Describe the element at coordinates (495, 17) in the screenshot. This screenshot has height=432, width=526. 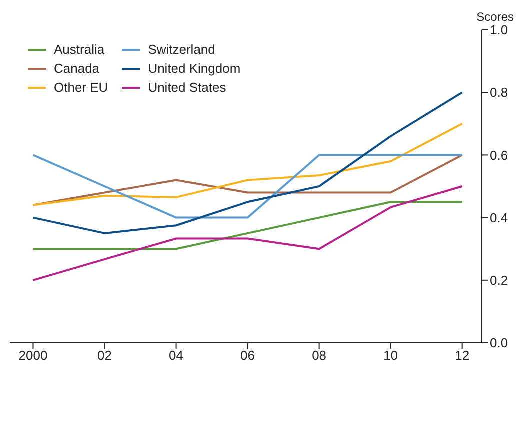
I see `y-axis-title: Scores` at that location.